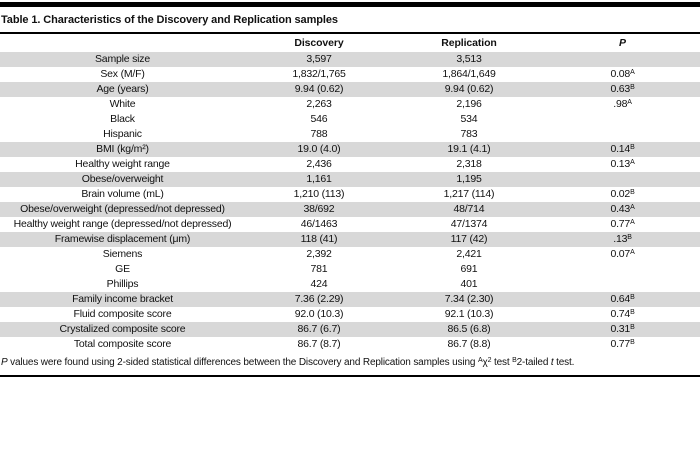 This screenshot has height=451, width=700. I want to click on header-replication: Replication, so click(469, 43).